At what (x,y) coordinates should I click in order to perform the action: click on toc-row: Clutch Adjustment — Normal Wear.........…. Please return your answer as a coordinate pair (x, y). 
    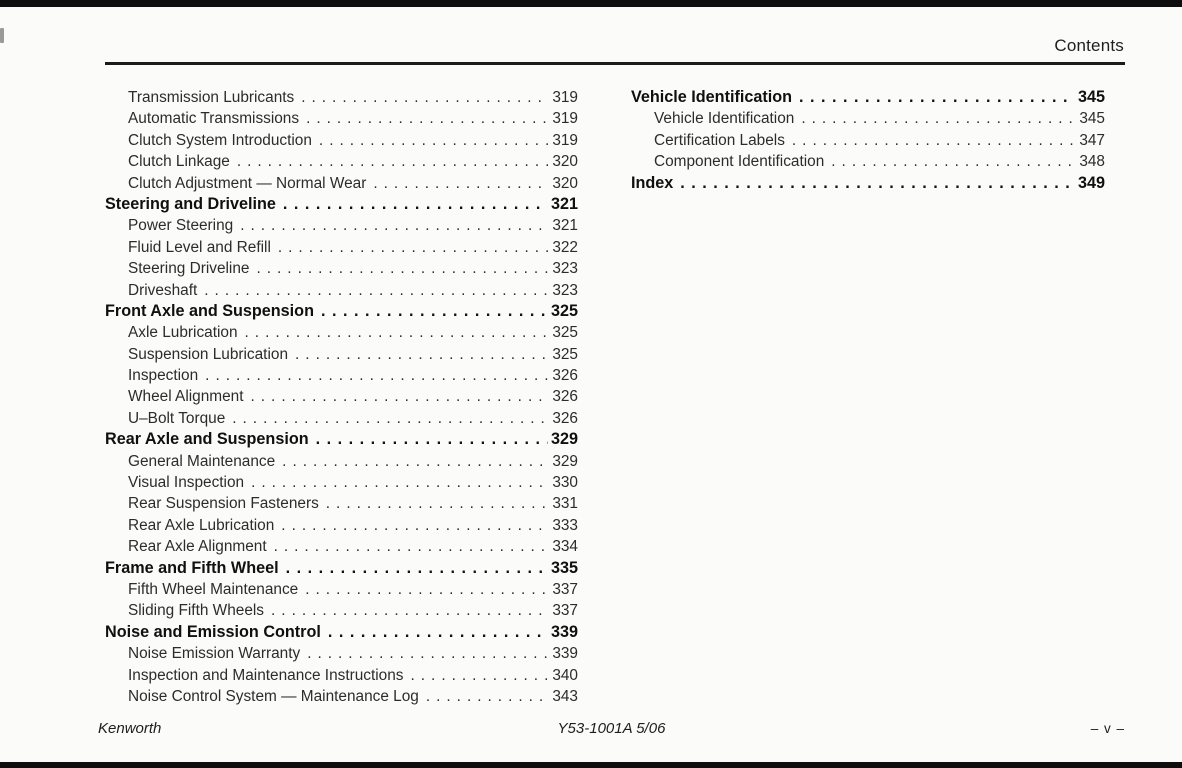
    Looking at the image, I should click on (341, 183).